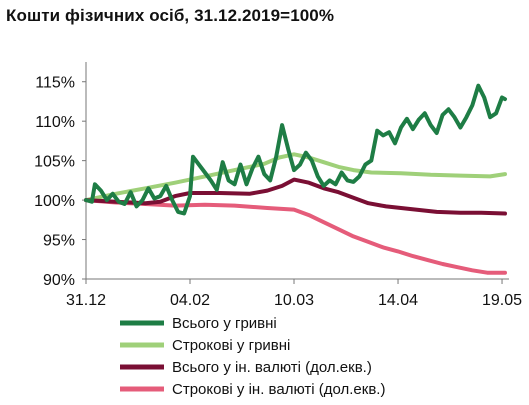  What do you see at coordinates (86, 300) in the screenshot?
I see `x-tick-label: 31.12` at bounding box center [86, 300].